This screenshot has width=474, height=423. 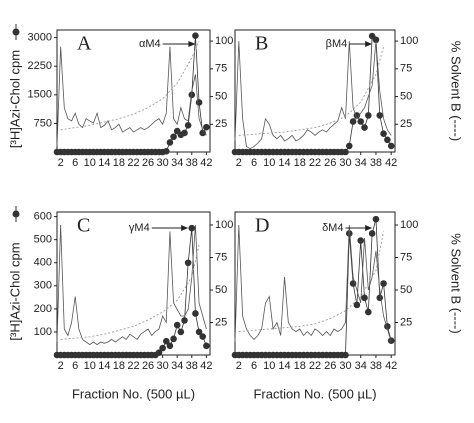 I want to click on y-tick-label: 200, so click(x=43, y=309).